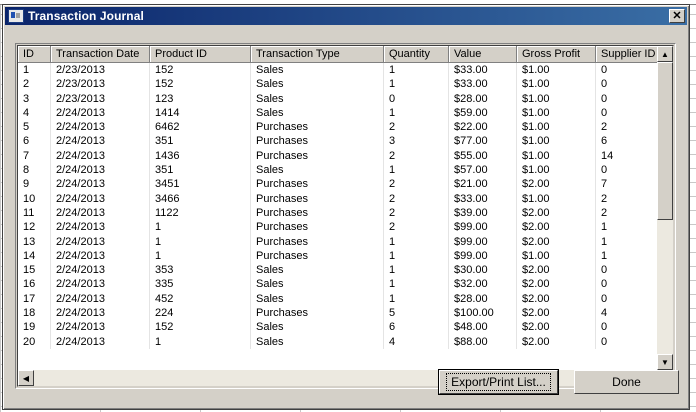 The image size is (696, 412). Describe the element at coordinates (34, 156) in the screenshot. I see `table-cell: 7` at that location.